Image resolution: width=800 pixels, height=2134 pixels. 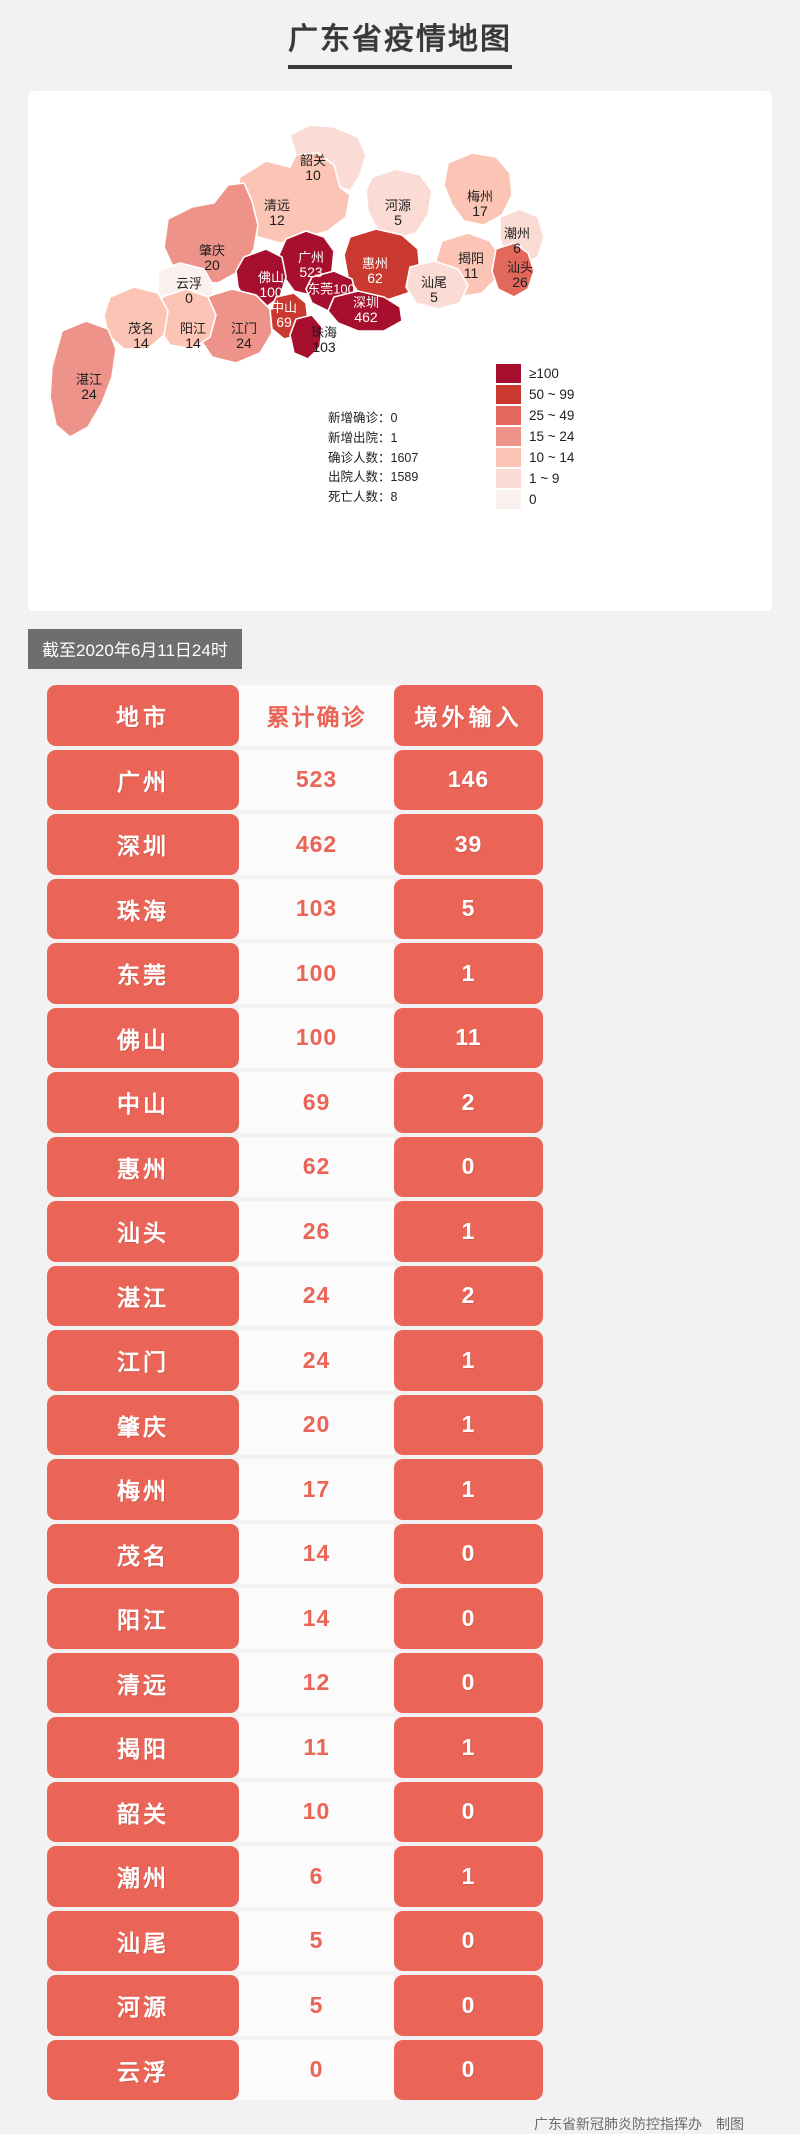 I want to click on region-shenzhen, so click(x=365, y=311).